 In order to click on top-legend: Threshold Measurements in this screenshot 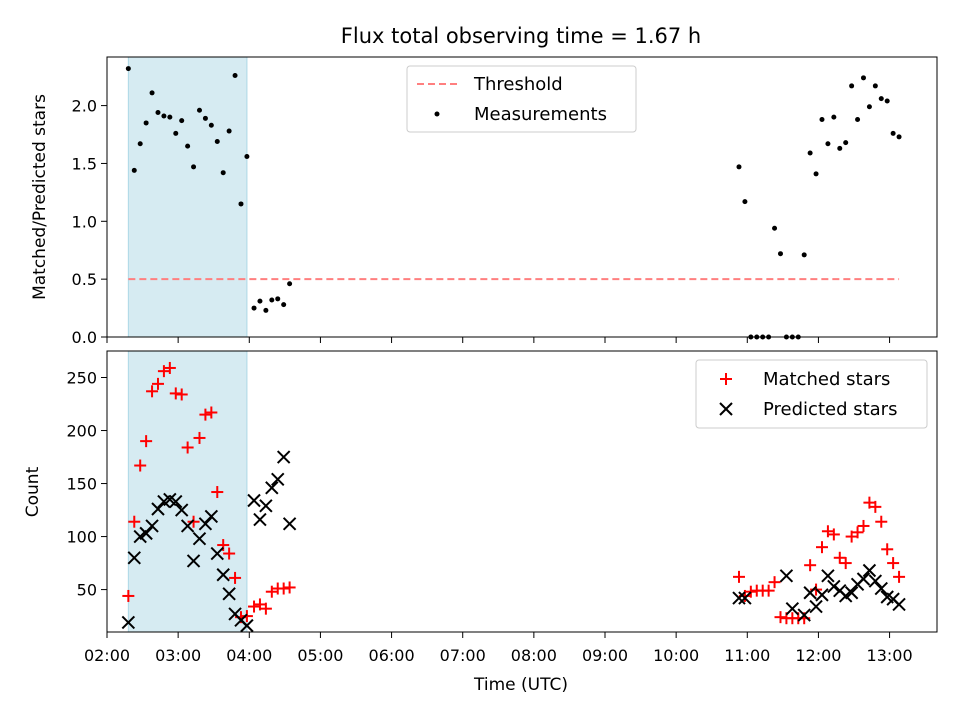, I will do `click(521, 99)`.